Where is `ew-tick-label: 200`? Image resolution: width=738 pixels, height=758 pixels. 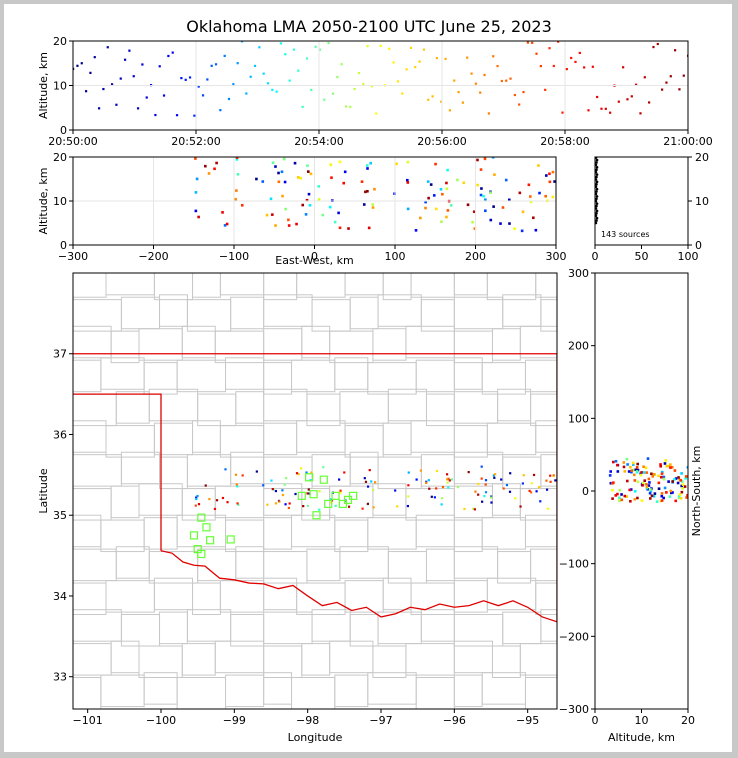 ew-tick-label: 200 is located at coordinates (475, 256).